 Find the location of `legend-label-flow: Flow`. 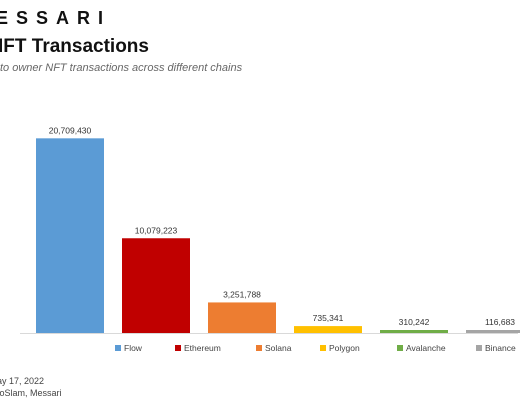

legend-label-flow: Flow is located at coordinates (133, 348).